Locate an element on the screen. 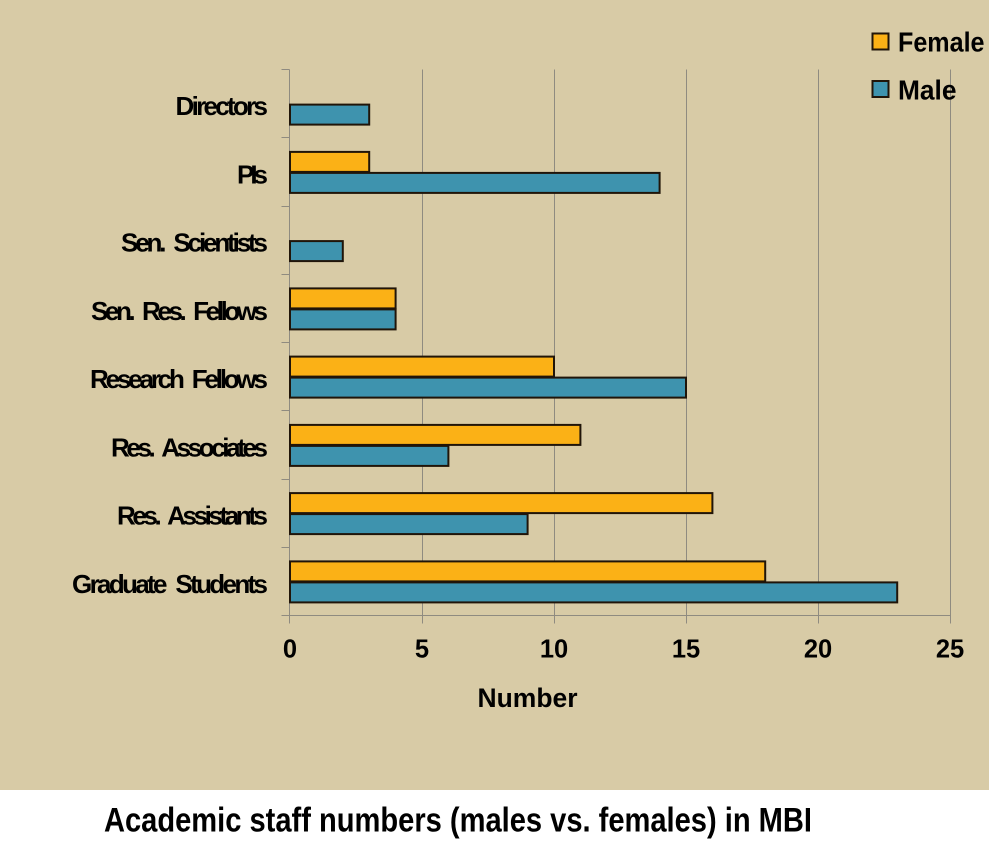 The width and height of the screenshot is (989, 859). svg-text: 10 is located at coordinates (554, 650).